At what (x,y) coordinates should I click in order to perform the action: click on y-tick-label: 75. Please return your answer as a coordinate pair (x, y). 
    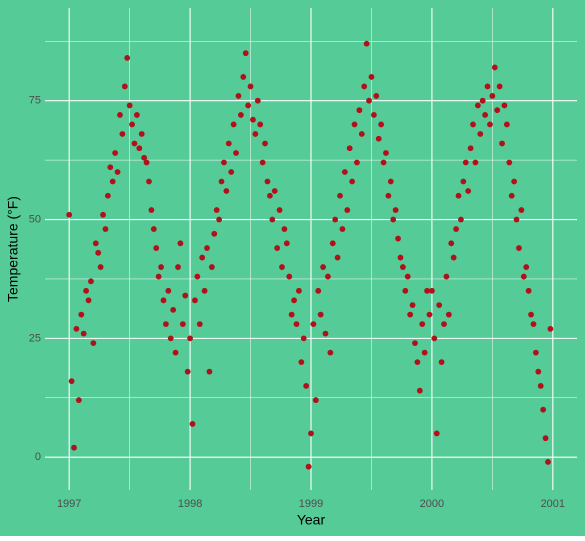
    Looking at the image, I should click on (35, 101).